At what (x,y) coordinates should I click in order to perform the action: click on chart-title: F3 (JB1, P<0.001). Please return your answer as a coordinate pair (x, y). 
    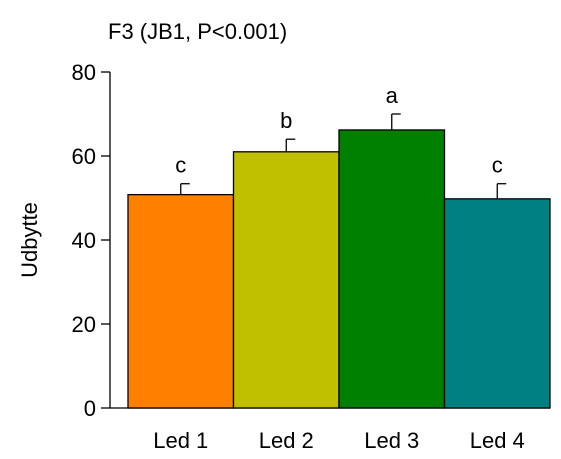
    Looking at the image, I should click on (197, 31).